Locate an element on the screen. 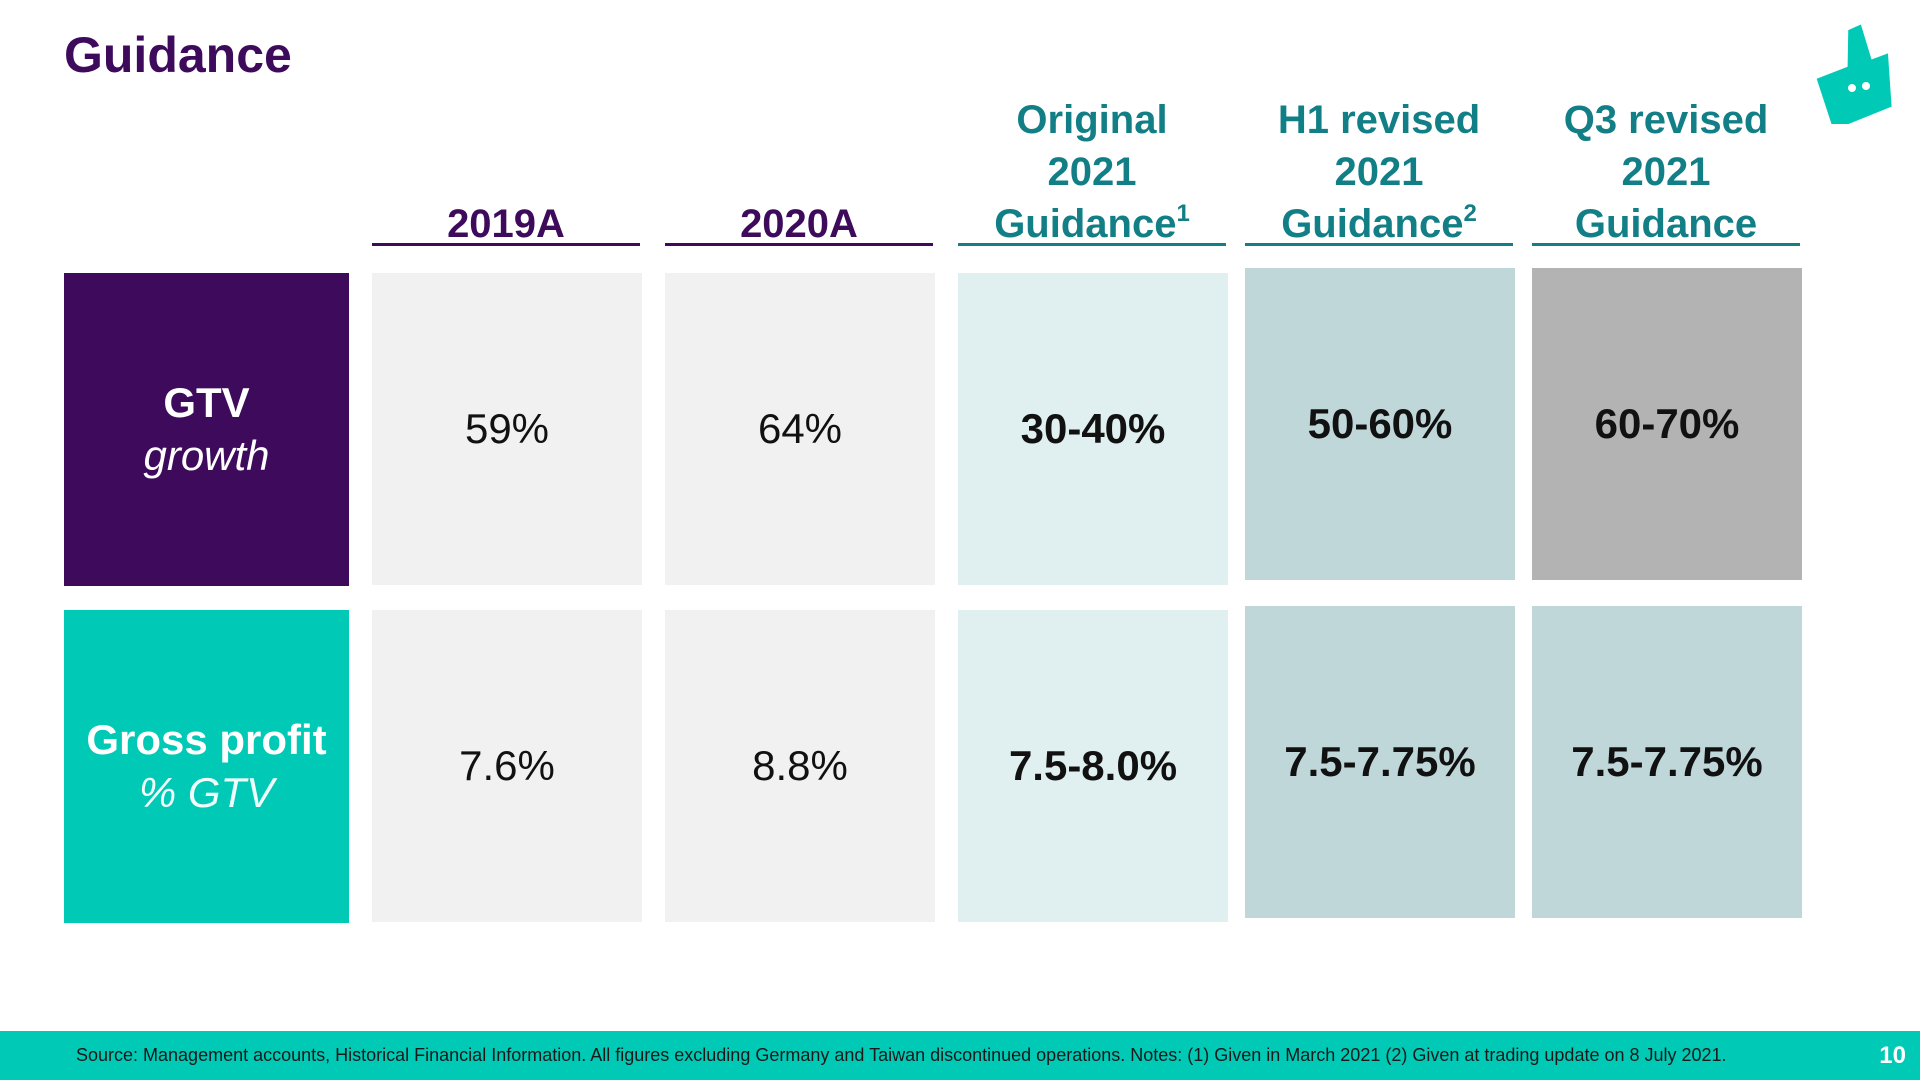  row-label-sub: growth is located at coordinates (206, 455).